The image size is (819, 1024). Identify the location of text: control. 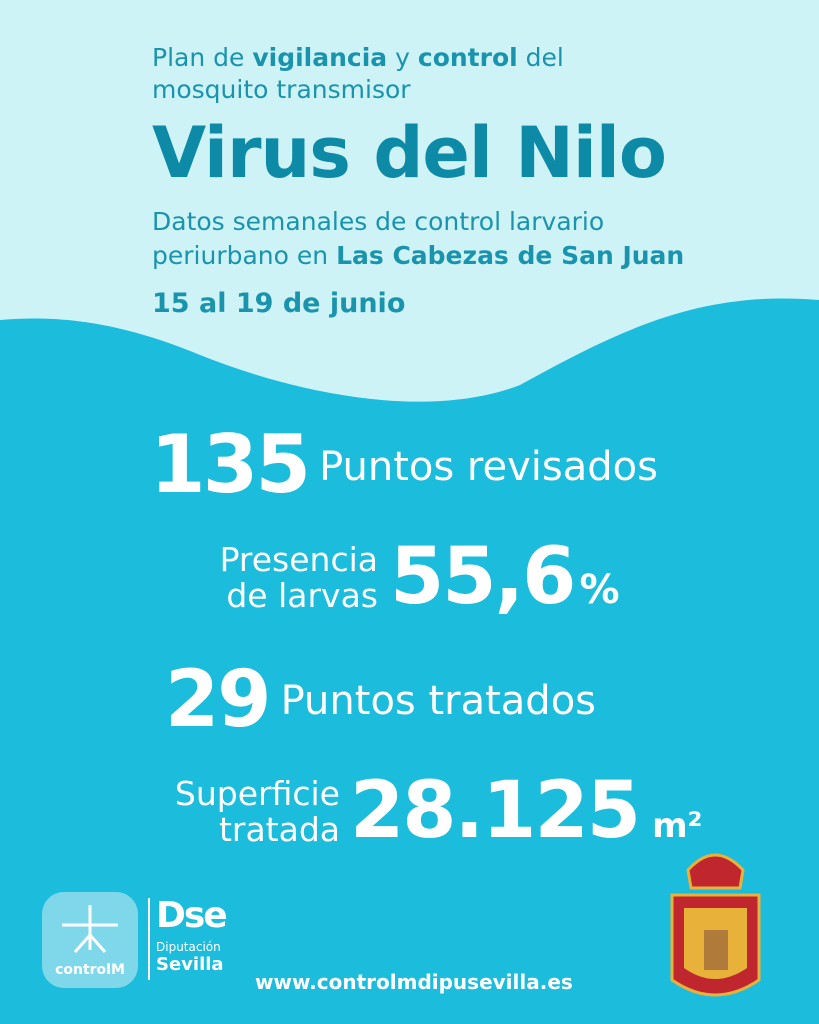
(467, 57).